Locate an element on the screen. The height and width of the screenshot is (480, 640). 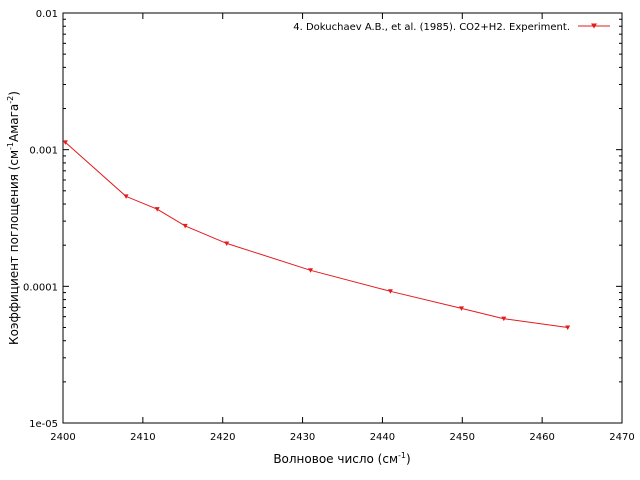
x-tick-label: 2420 is located at coordinates (222, 437).